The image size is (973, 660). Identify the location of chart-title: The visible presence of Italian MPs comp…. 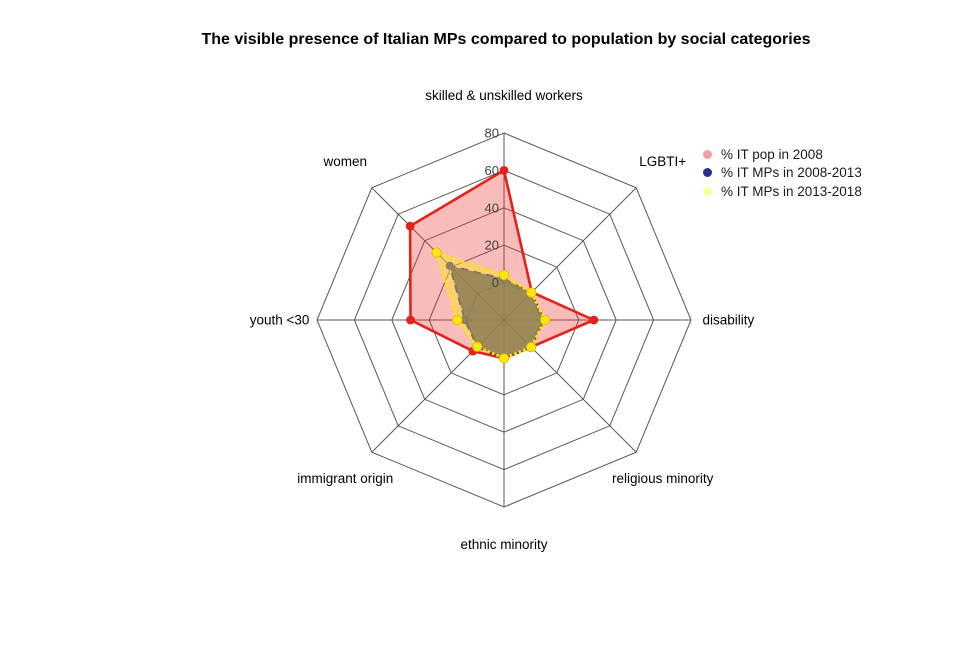
(506, 39).